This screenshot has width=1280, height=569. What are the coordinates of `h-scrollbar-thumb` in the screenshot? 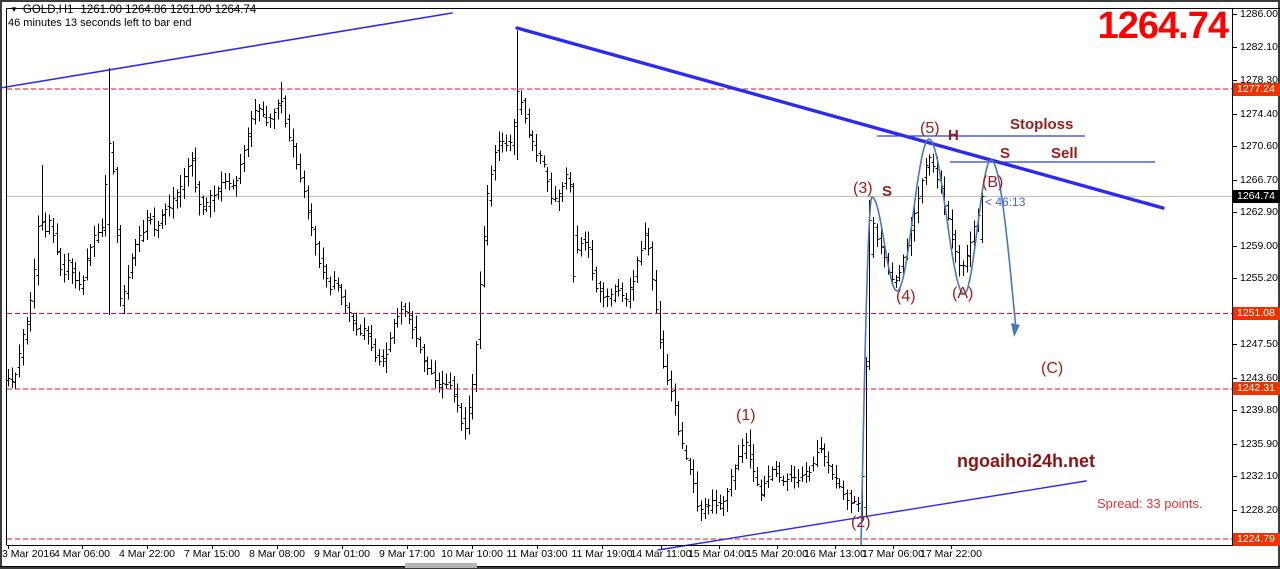 It's located at (441, 565).